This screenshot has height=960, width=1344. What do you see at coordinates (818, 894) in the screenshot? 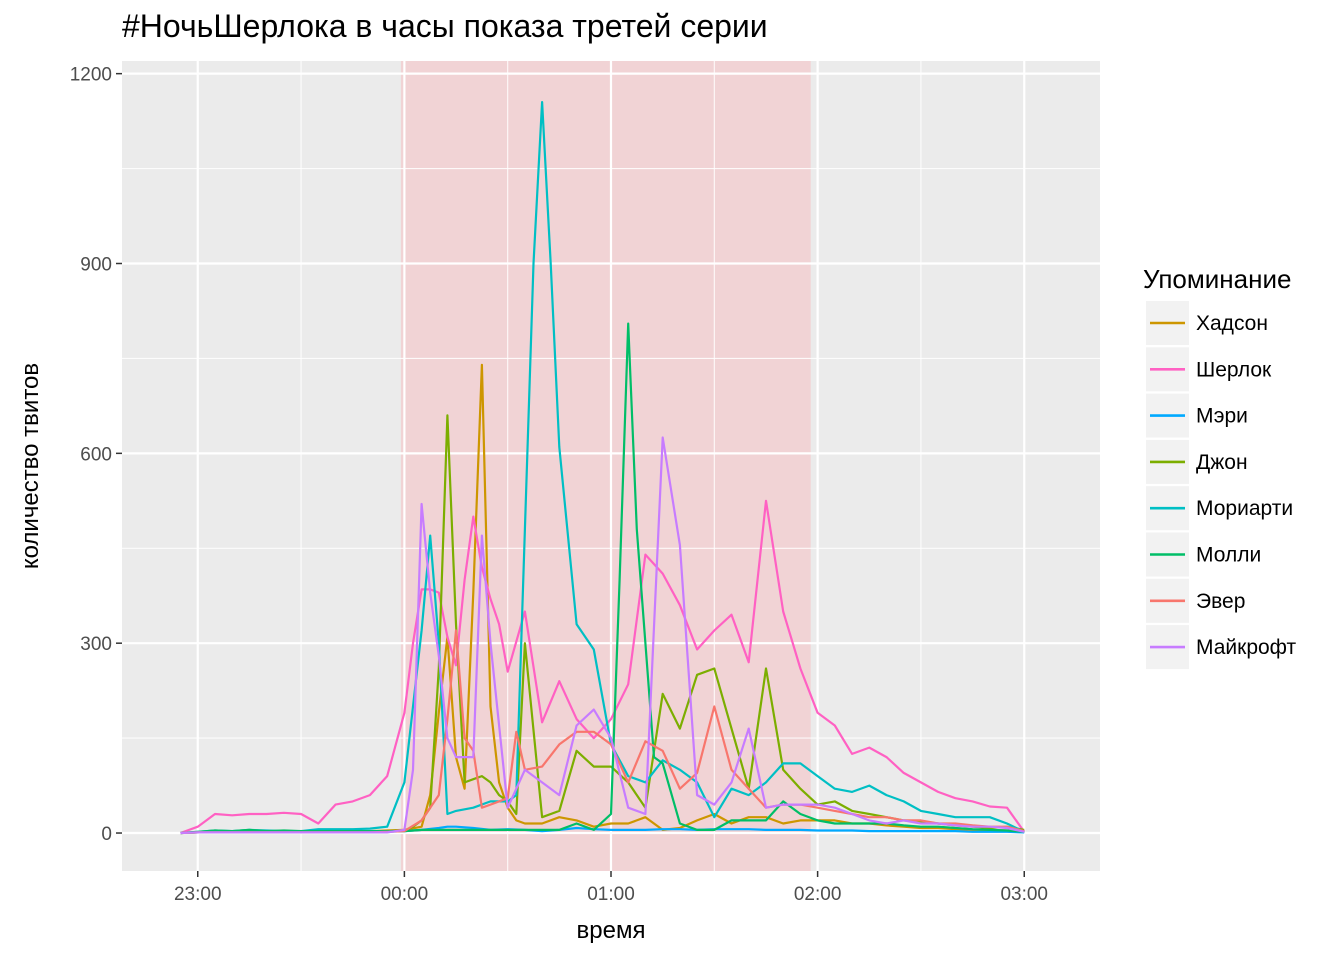
I see `x-tick-label: 02:00` at bounding box center [818, 894].